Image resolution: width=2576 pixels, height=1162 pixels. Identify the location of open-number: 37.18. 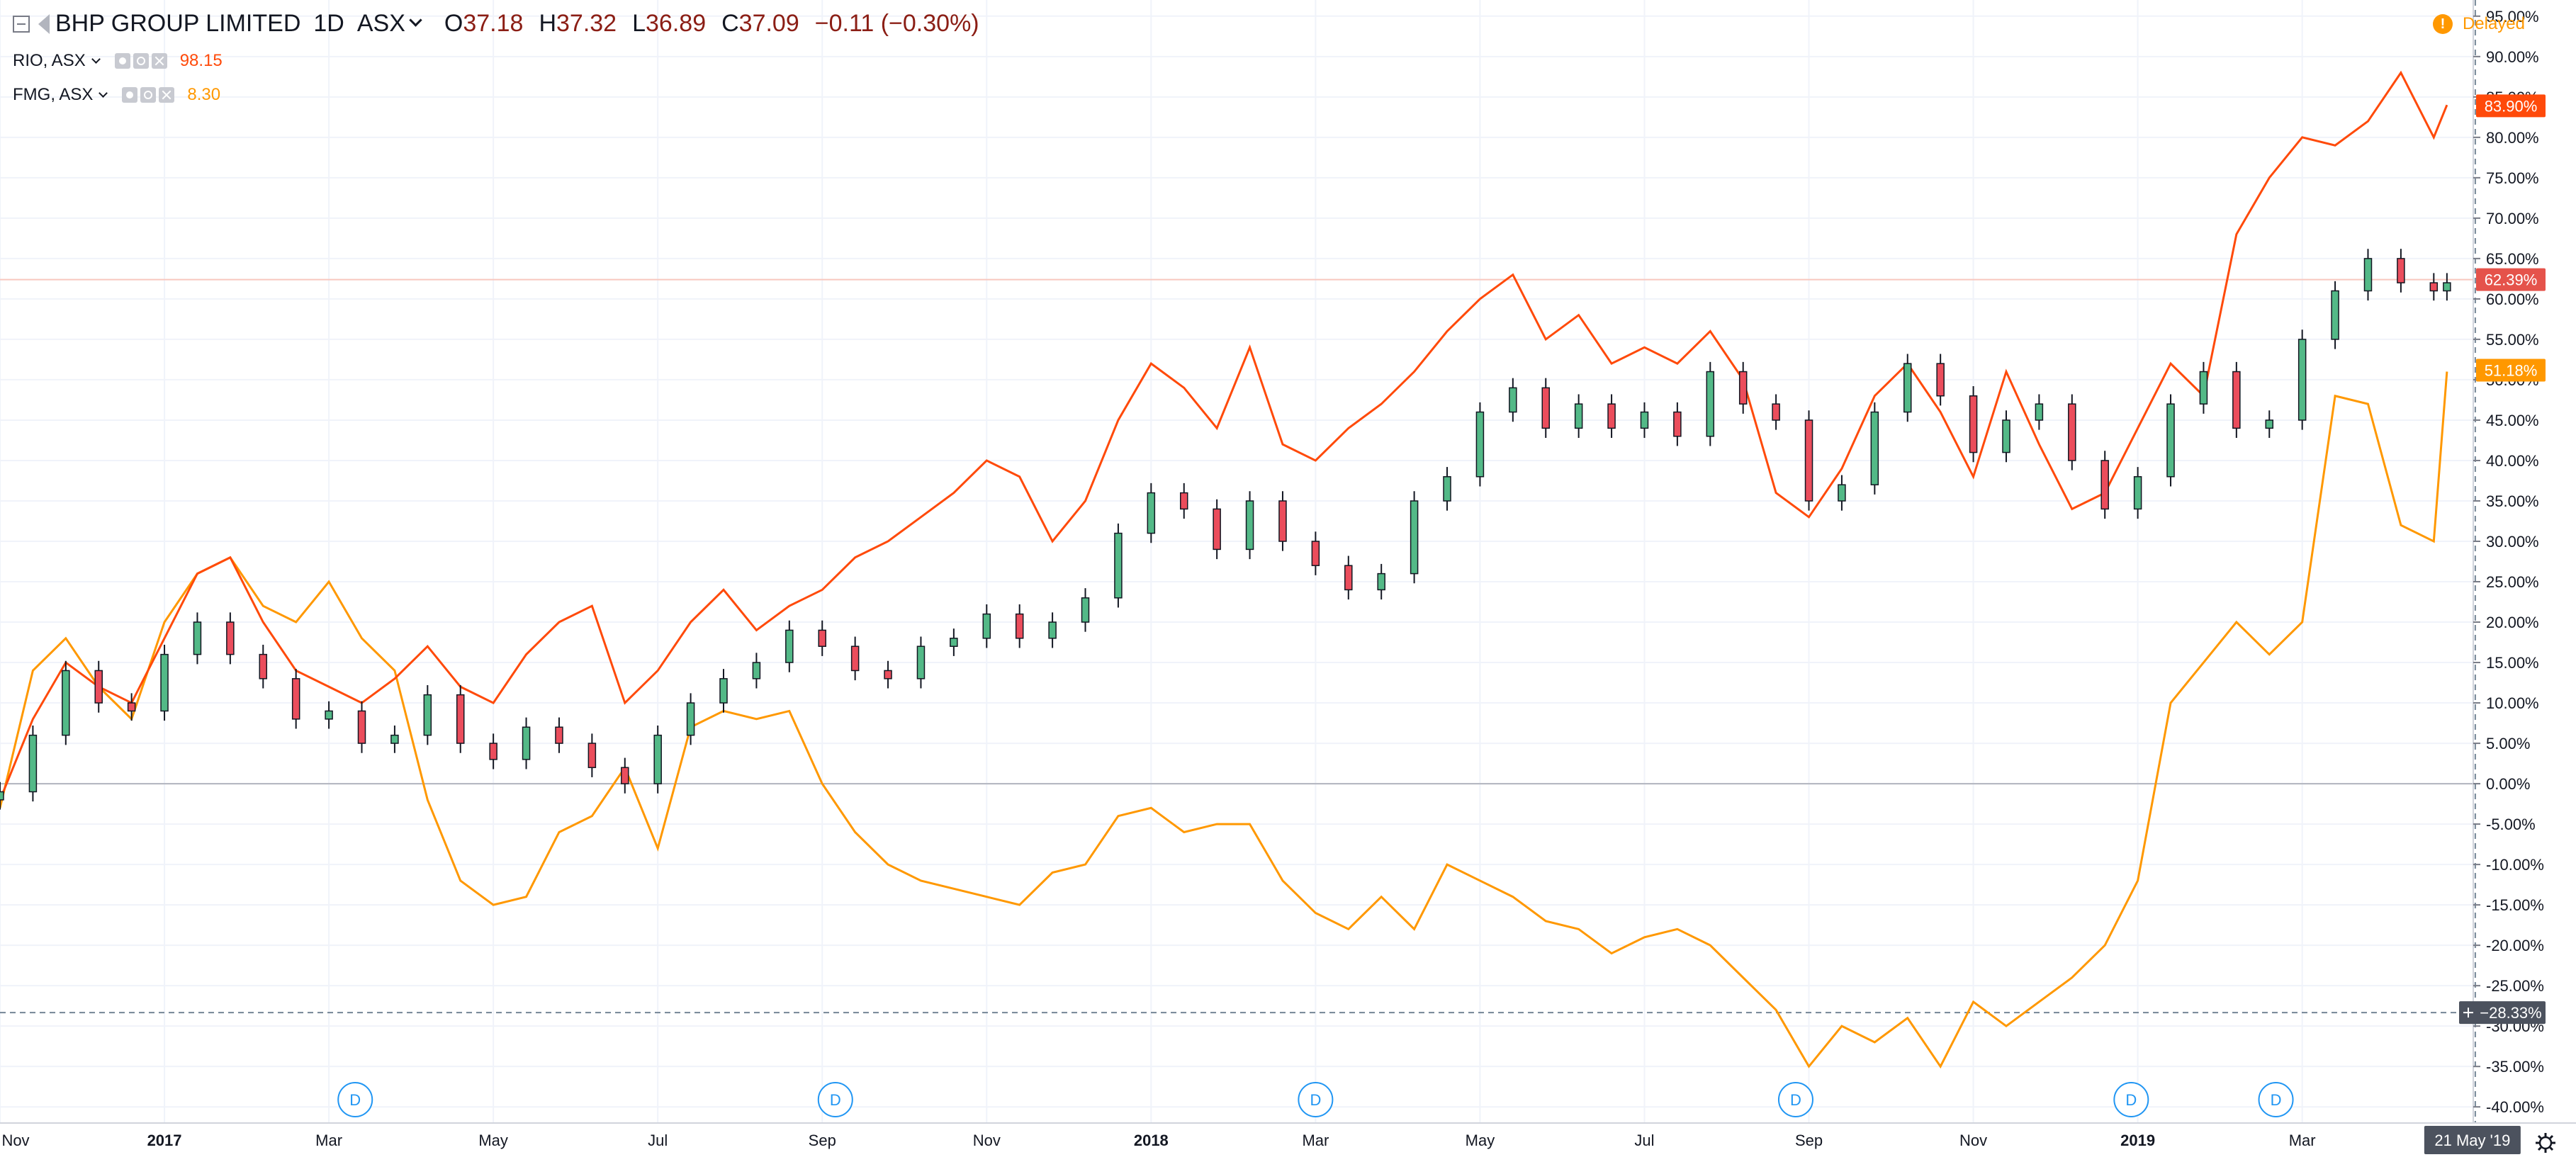
(493, 23).